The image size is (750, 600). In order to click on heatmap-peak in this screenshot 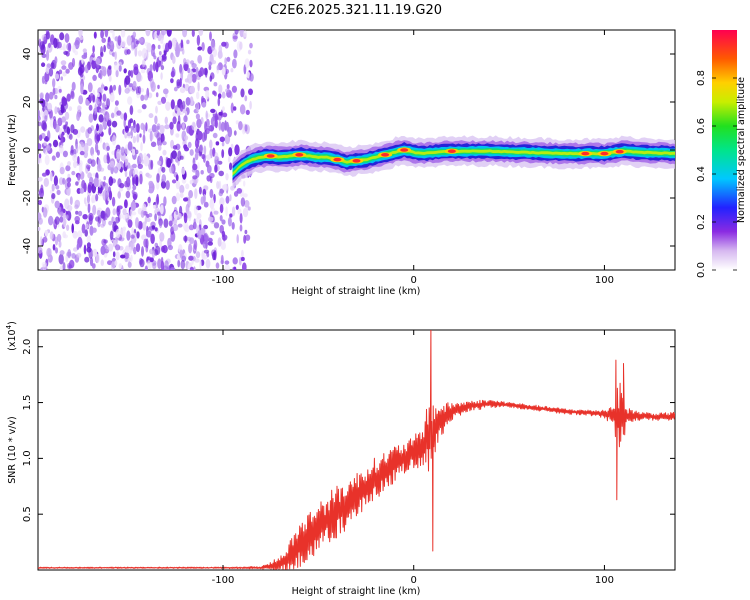, I will do `click(585, 153)`.